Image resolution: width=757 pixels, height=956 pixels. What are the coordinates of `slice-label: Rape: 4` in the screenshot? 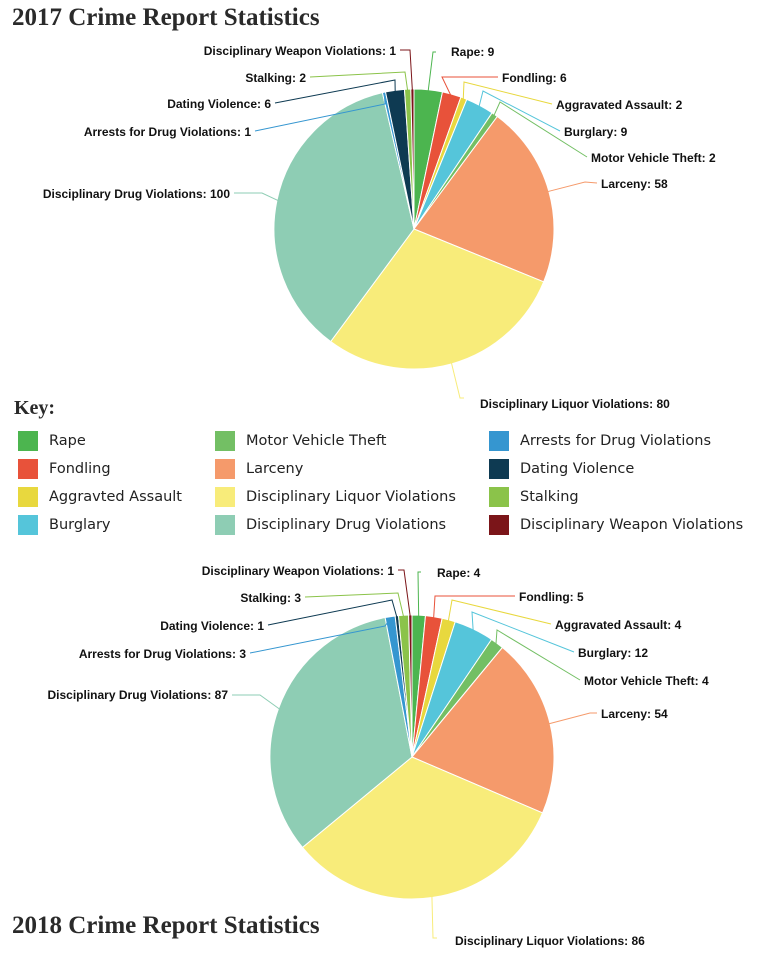 It's located at (459, 573).